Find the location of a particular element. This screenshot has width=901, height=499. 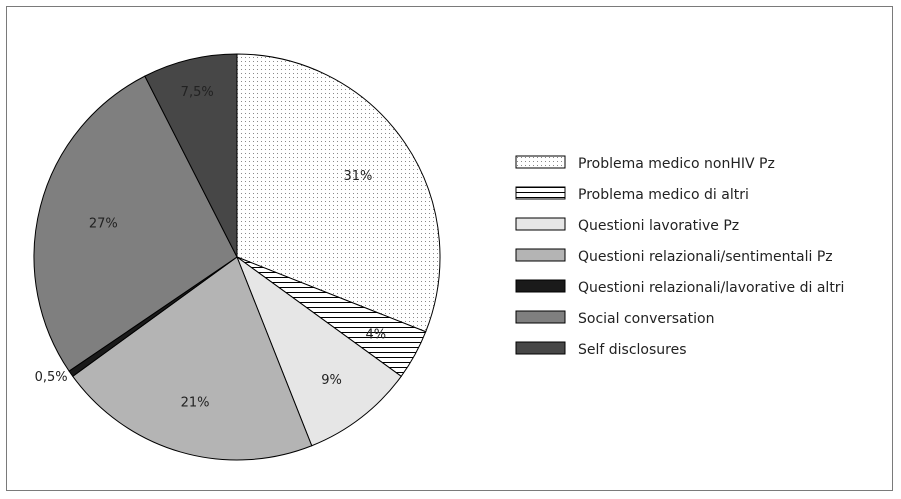

legend-label-social-conversation: Social conversation is located at coordinates (646, 319).